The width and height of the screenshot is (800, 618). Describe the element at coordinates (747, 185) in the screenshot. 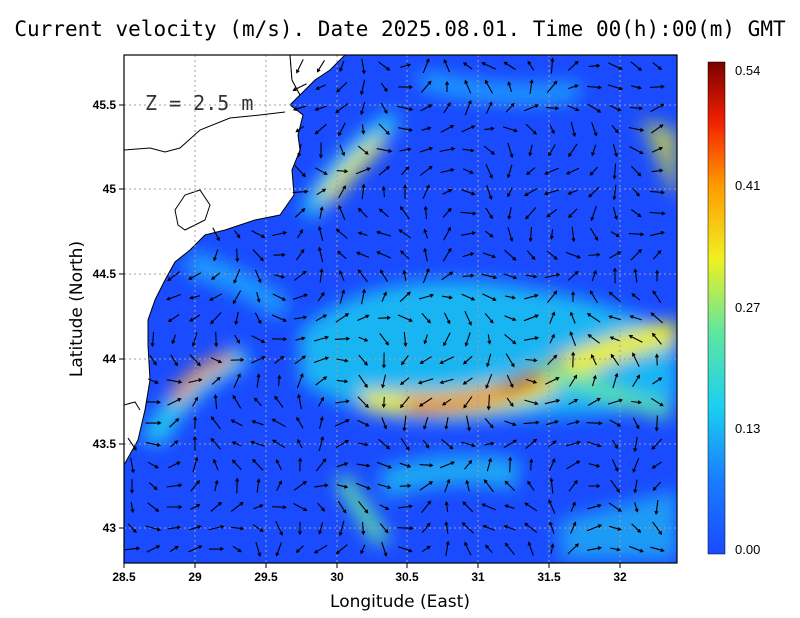

I see `colorbar-tick: 0.41` at that location.